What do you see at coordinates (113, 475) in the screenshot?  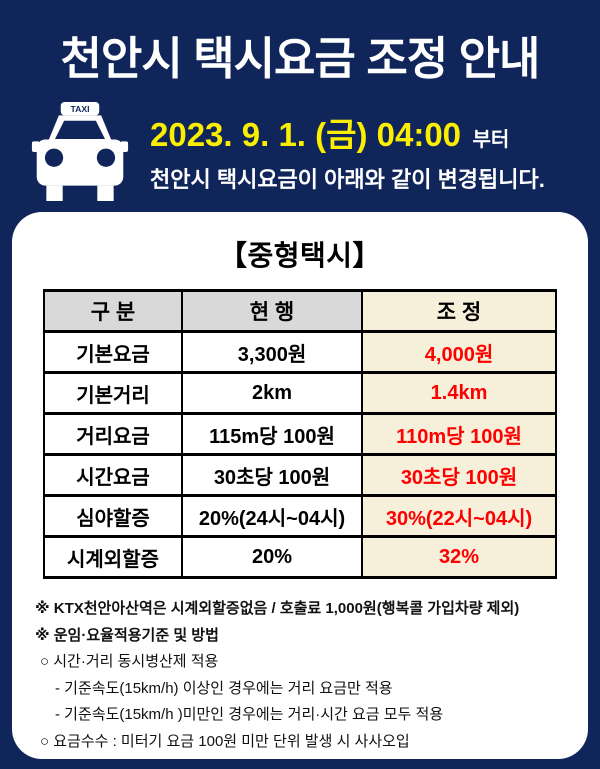 I see `row-label: 시간요금` at bounding box center [113, 475].